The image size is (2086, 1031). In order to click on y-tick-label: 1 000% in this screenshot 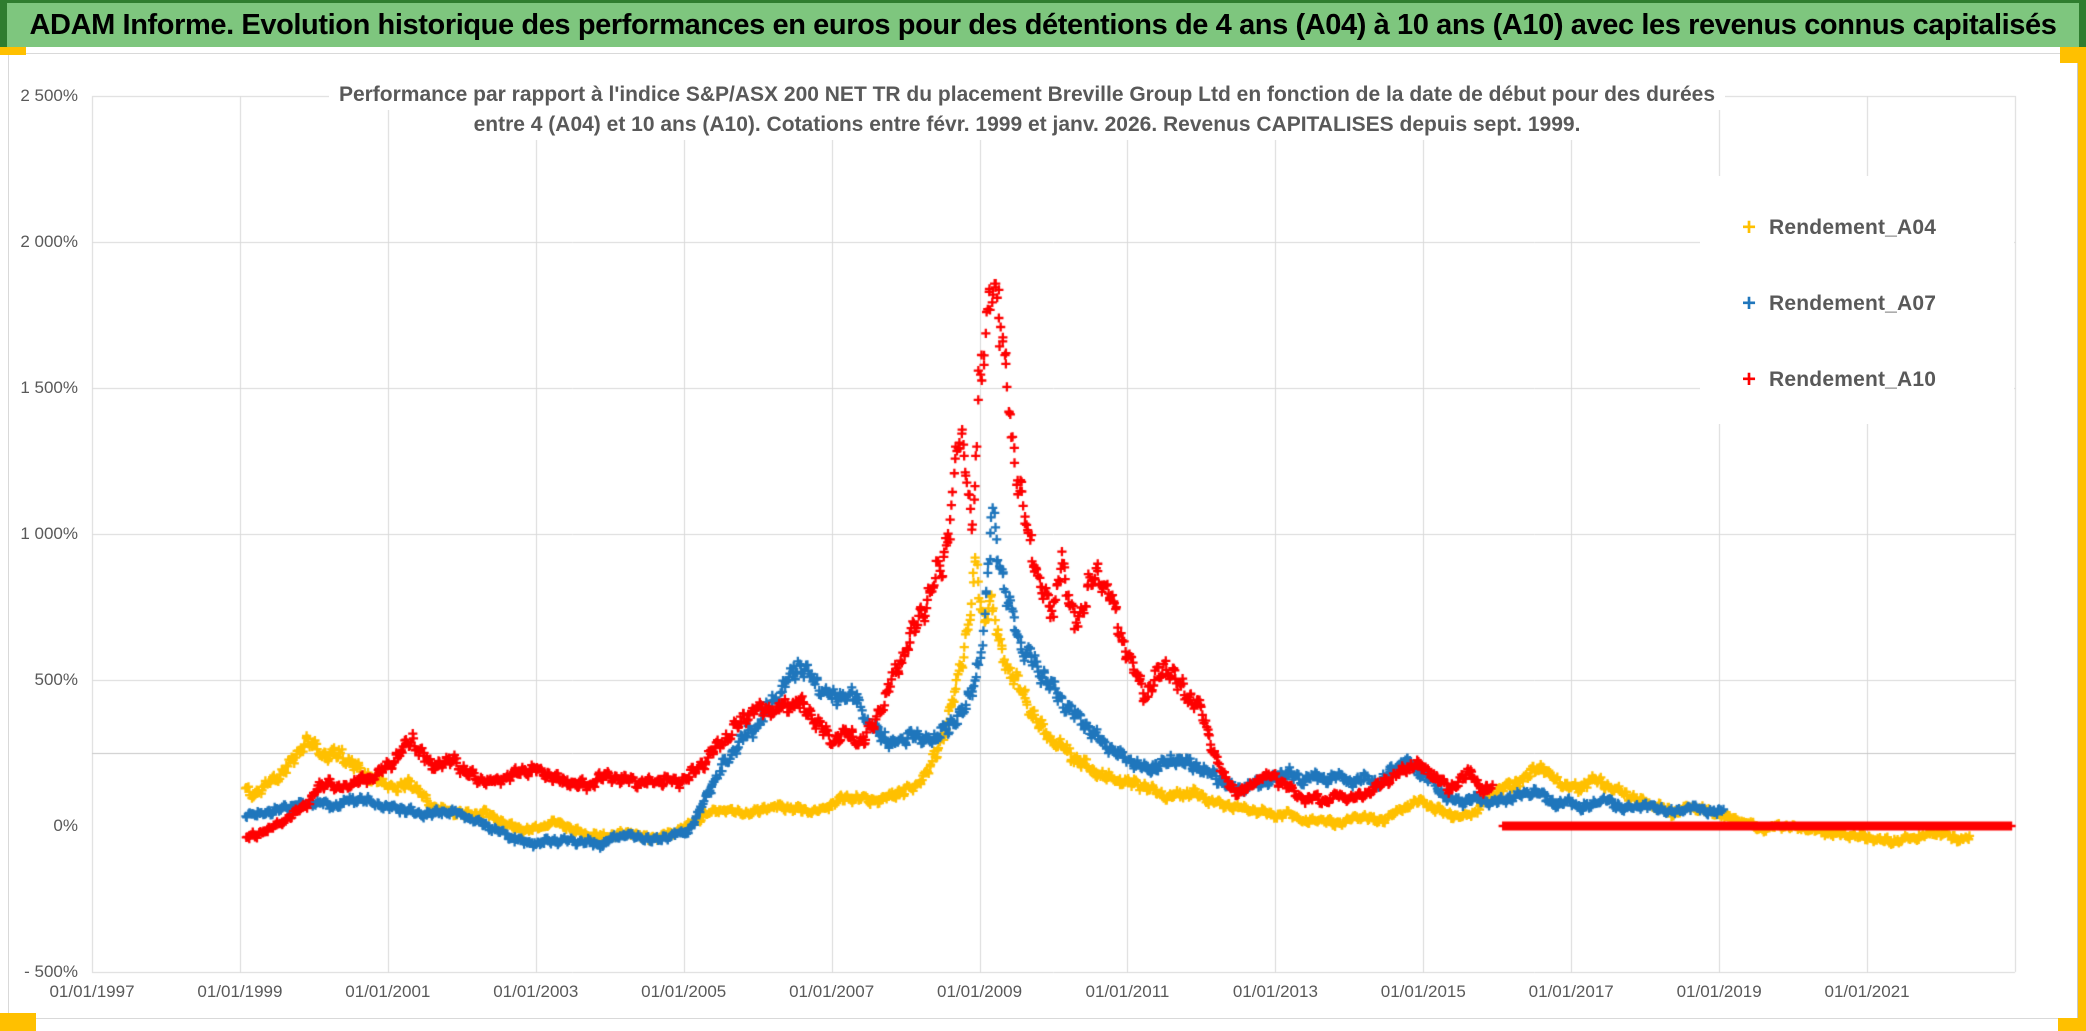, I will do `click(49, 533)`.